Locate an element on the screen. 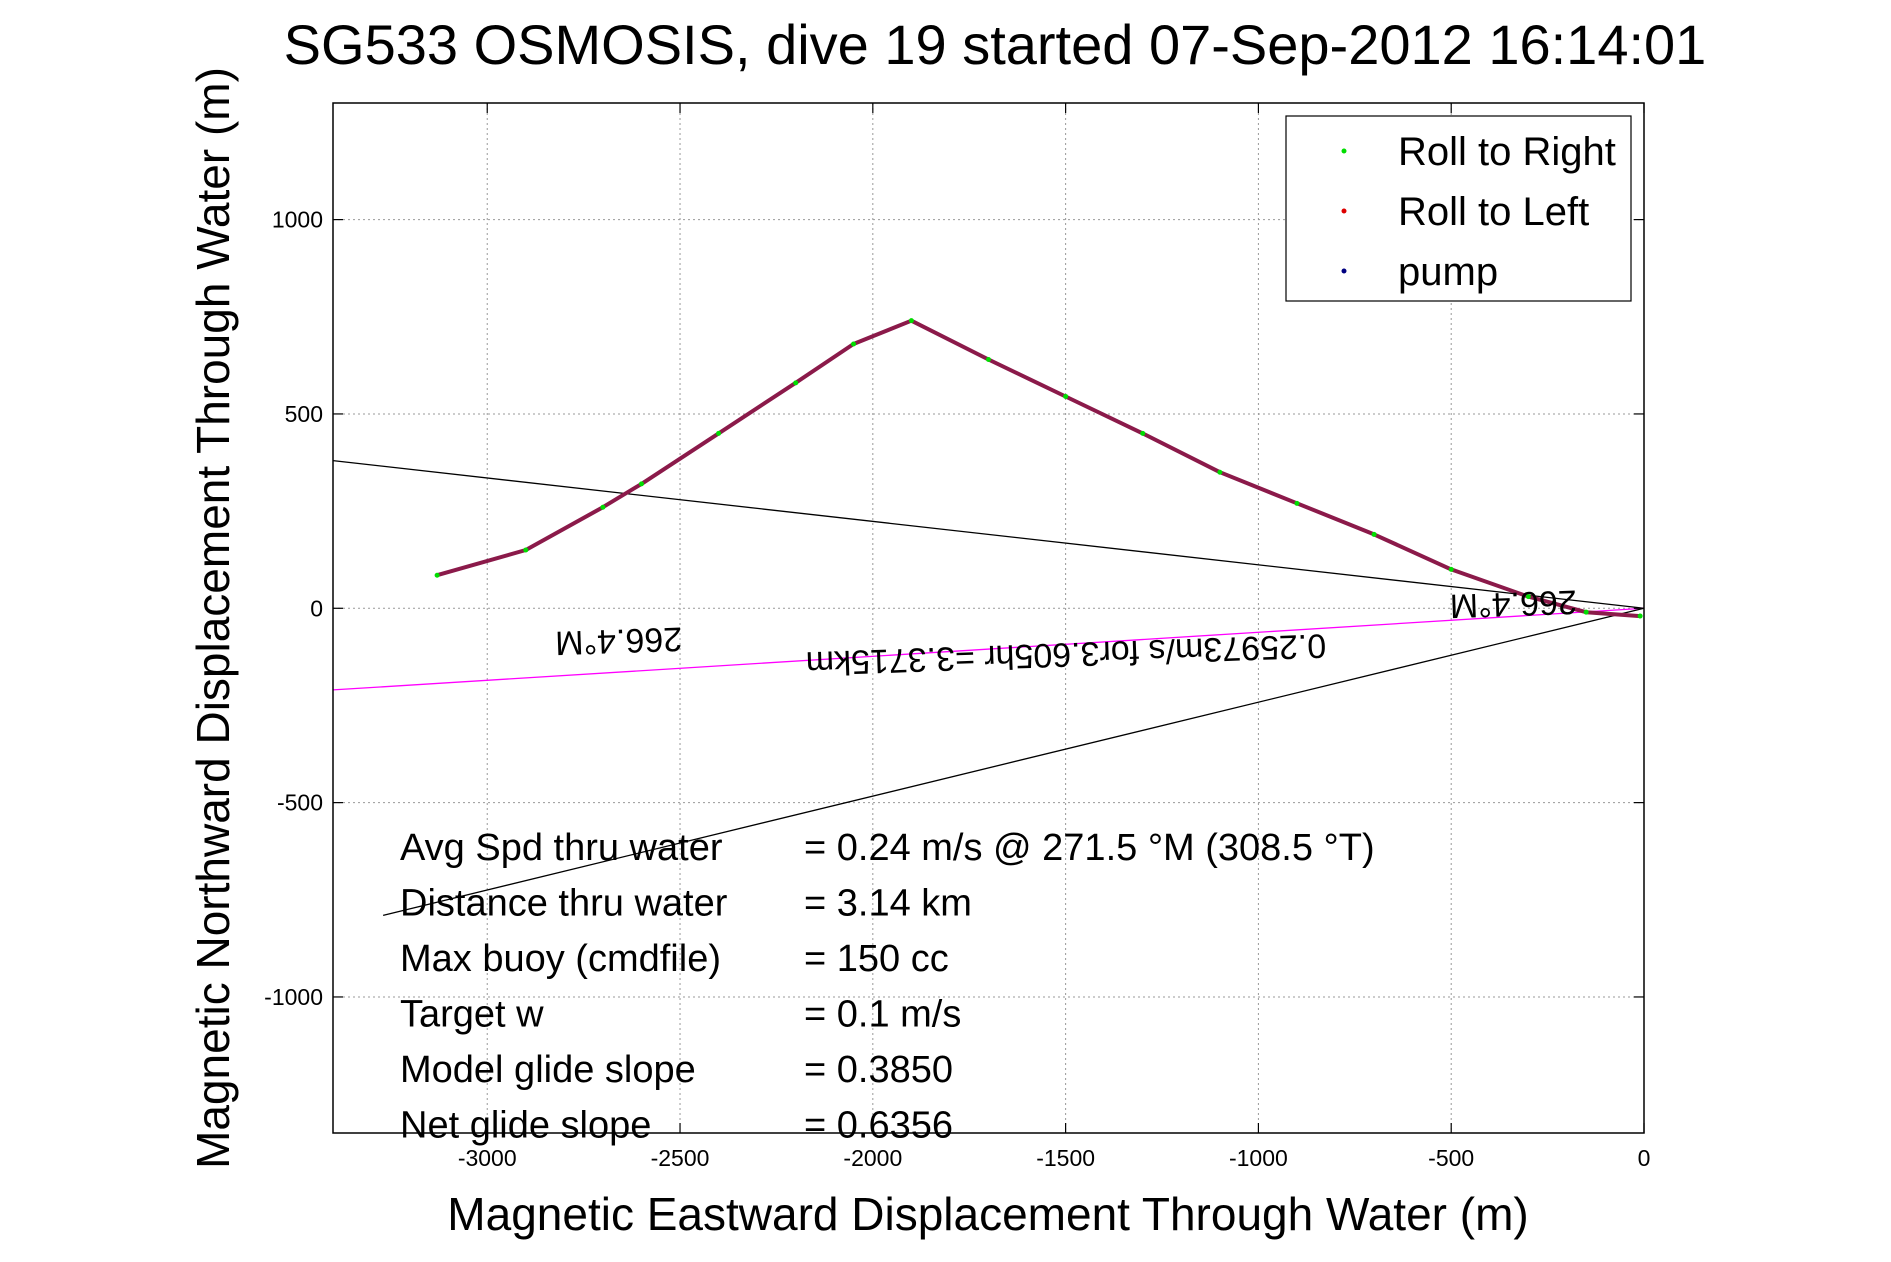  x-tick-label: -500 is located at coordinates (1451, 1158).